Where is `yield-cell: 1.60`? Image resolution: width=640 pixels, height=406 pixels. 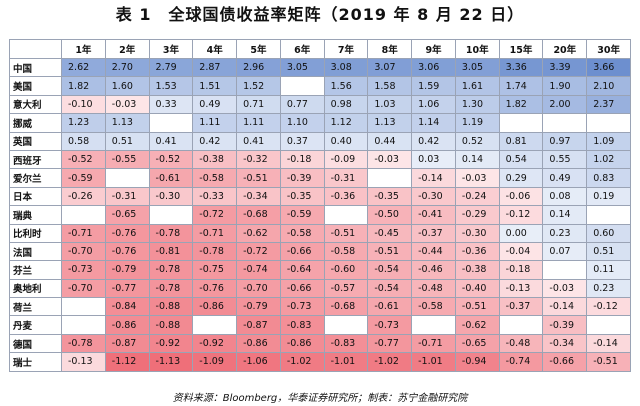 yield-cell: 1.60 is located at coordinates (127, 86).